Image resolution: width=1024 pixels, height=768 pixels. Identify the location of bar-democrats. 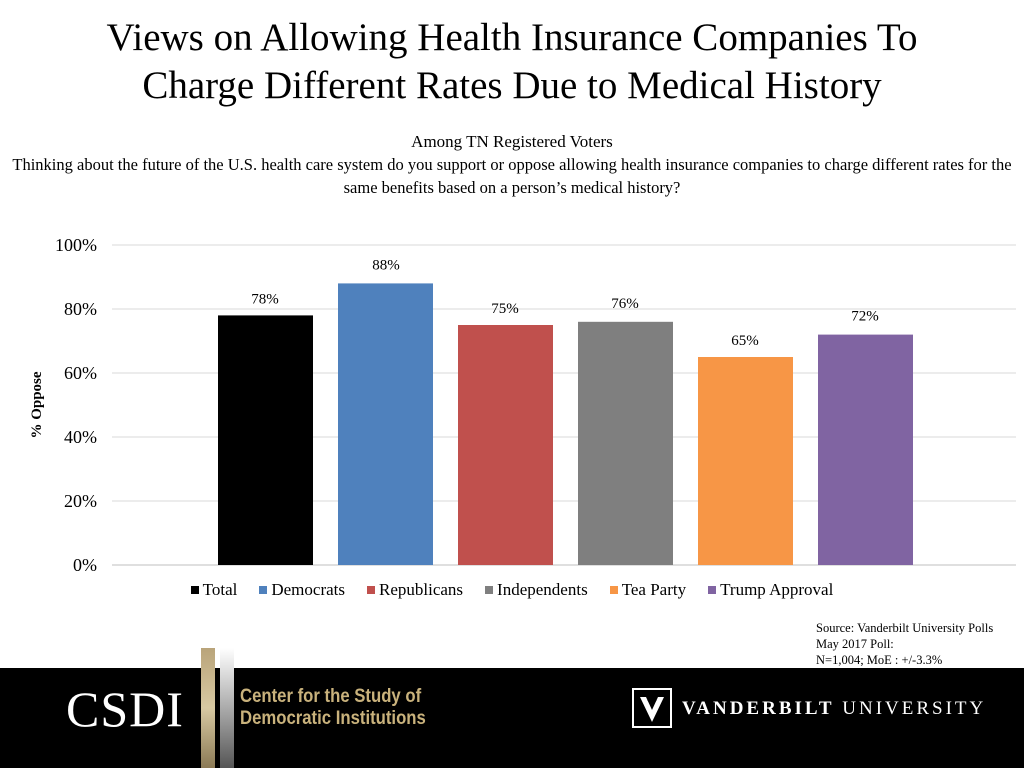
(385, 424).